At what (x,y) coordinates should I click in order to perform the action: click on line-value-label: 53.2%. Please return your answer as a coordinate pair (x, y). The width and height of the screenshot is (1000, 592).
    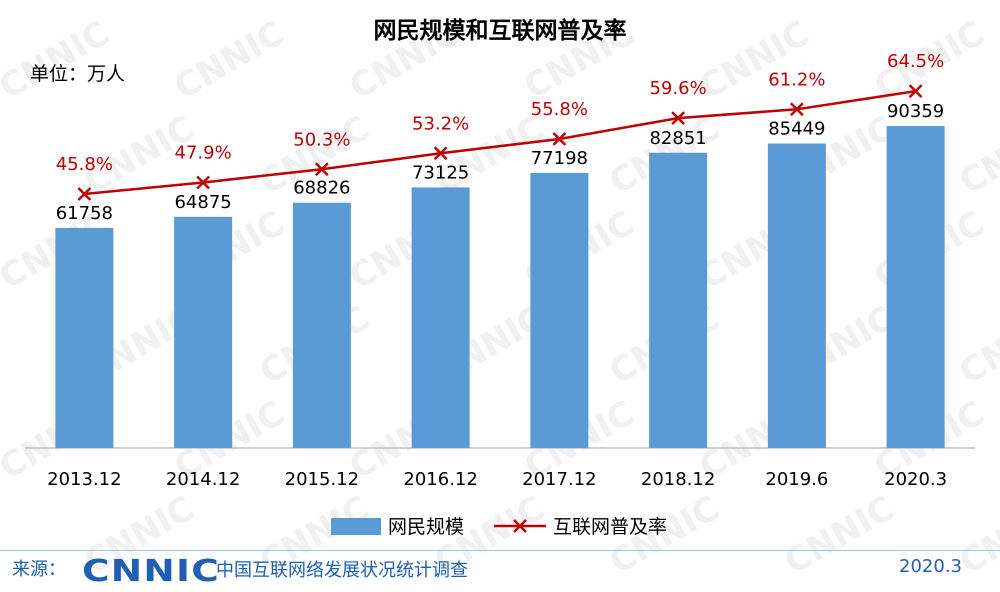
    Looking at the image, I should click on (440, 123).